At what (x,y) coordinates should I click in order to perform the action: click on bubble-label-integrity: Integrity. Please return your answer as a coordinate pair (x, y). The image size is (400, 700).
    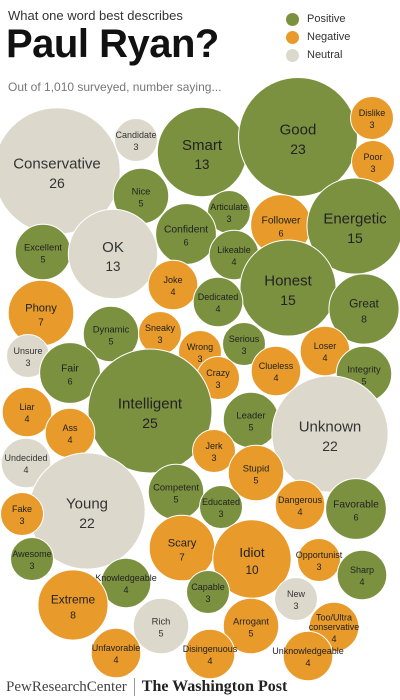
    Looking at the image, I should click on (364, 368).